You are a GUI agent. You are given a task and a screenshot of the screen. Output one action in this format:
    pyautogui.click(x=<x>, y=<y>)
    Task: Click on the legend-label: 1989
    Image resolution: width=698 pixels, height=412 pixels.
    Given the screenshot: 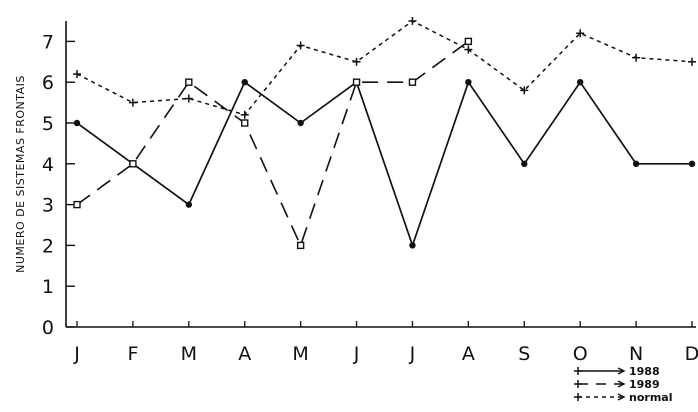 What is the action you would take?
    pyautogui.click(x=644, y=384)
    